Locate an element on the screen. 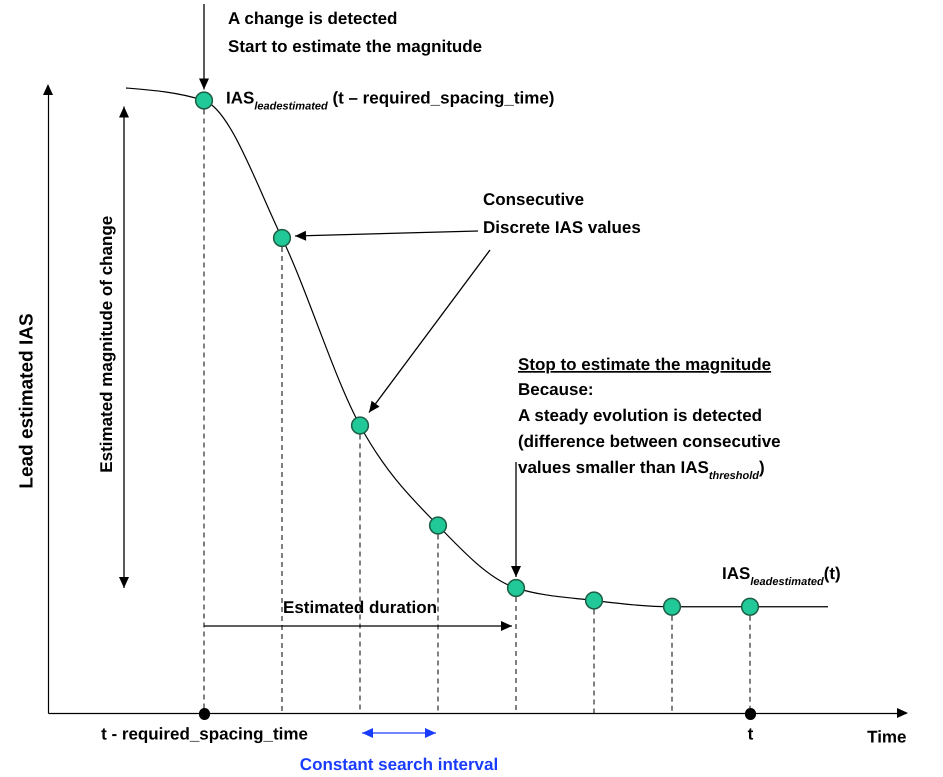 This screenshot has width=943, height=777. annotation: Consecutive is located at coordinates (533, 199).